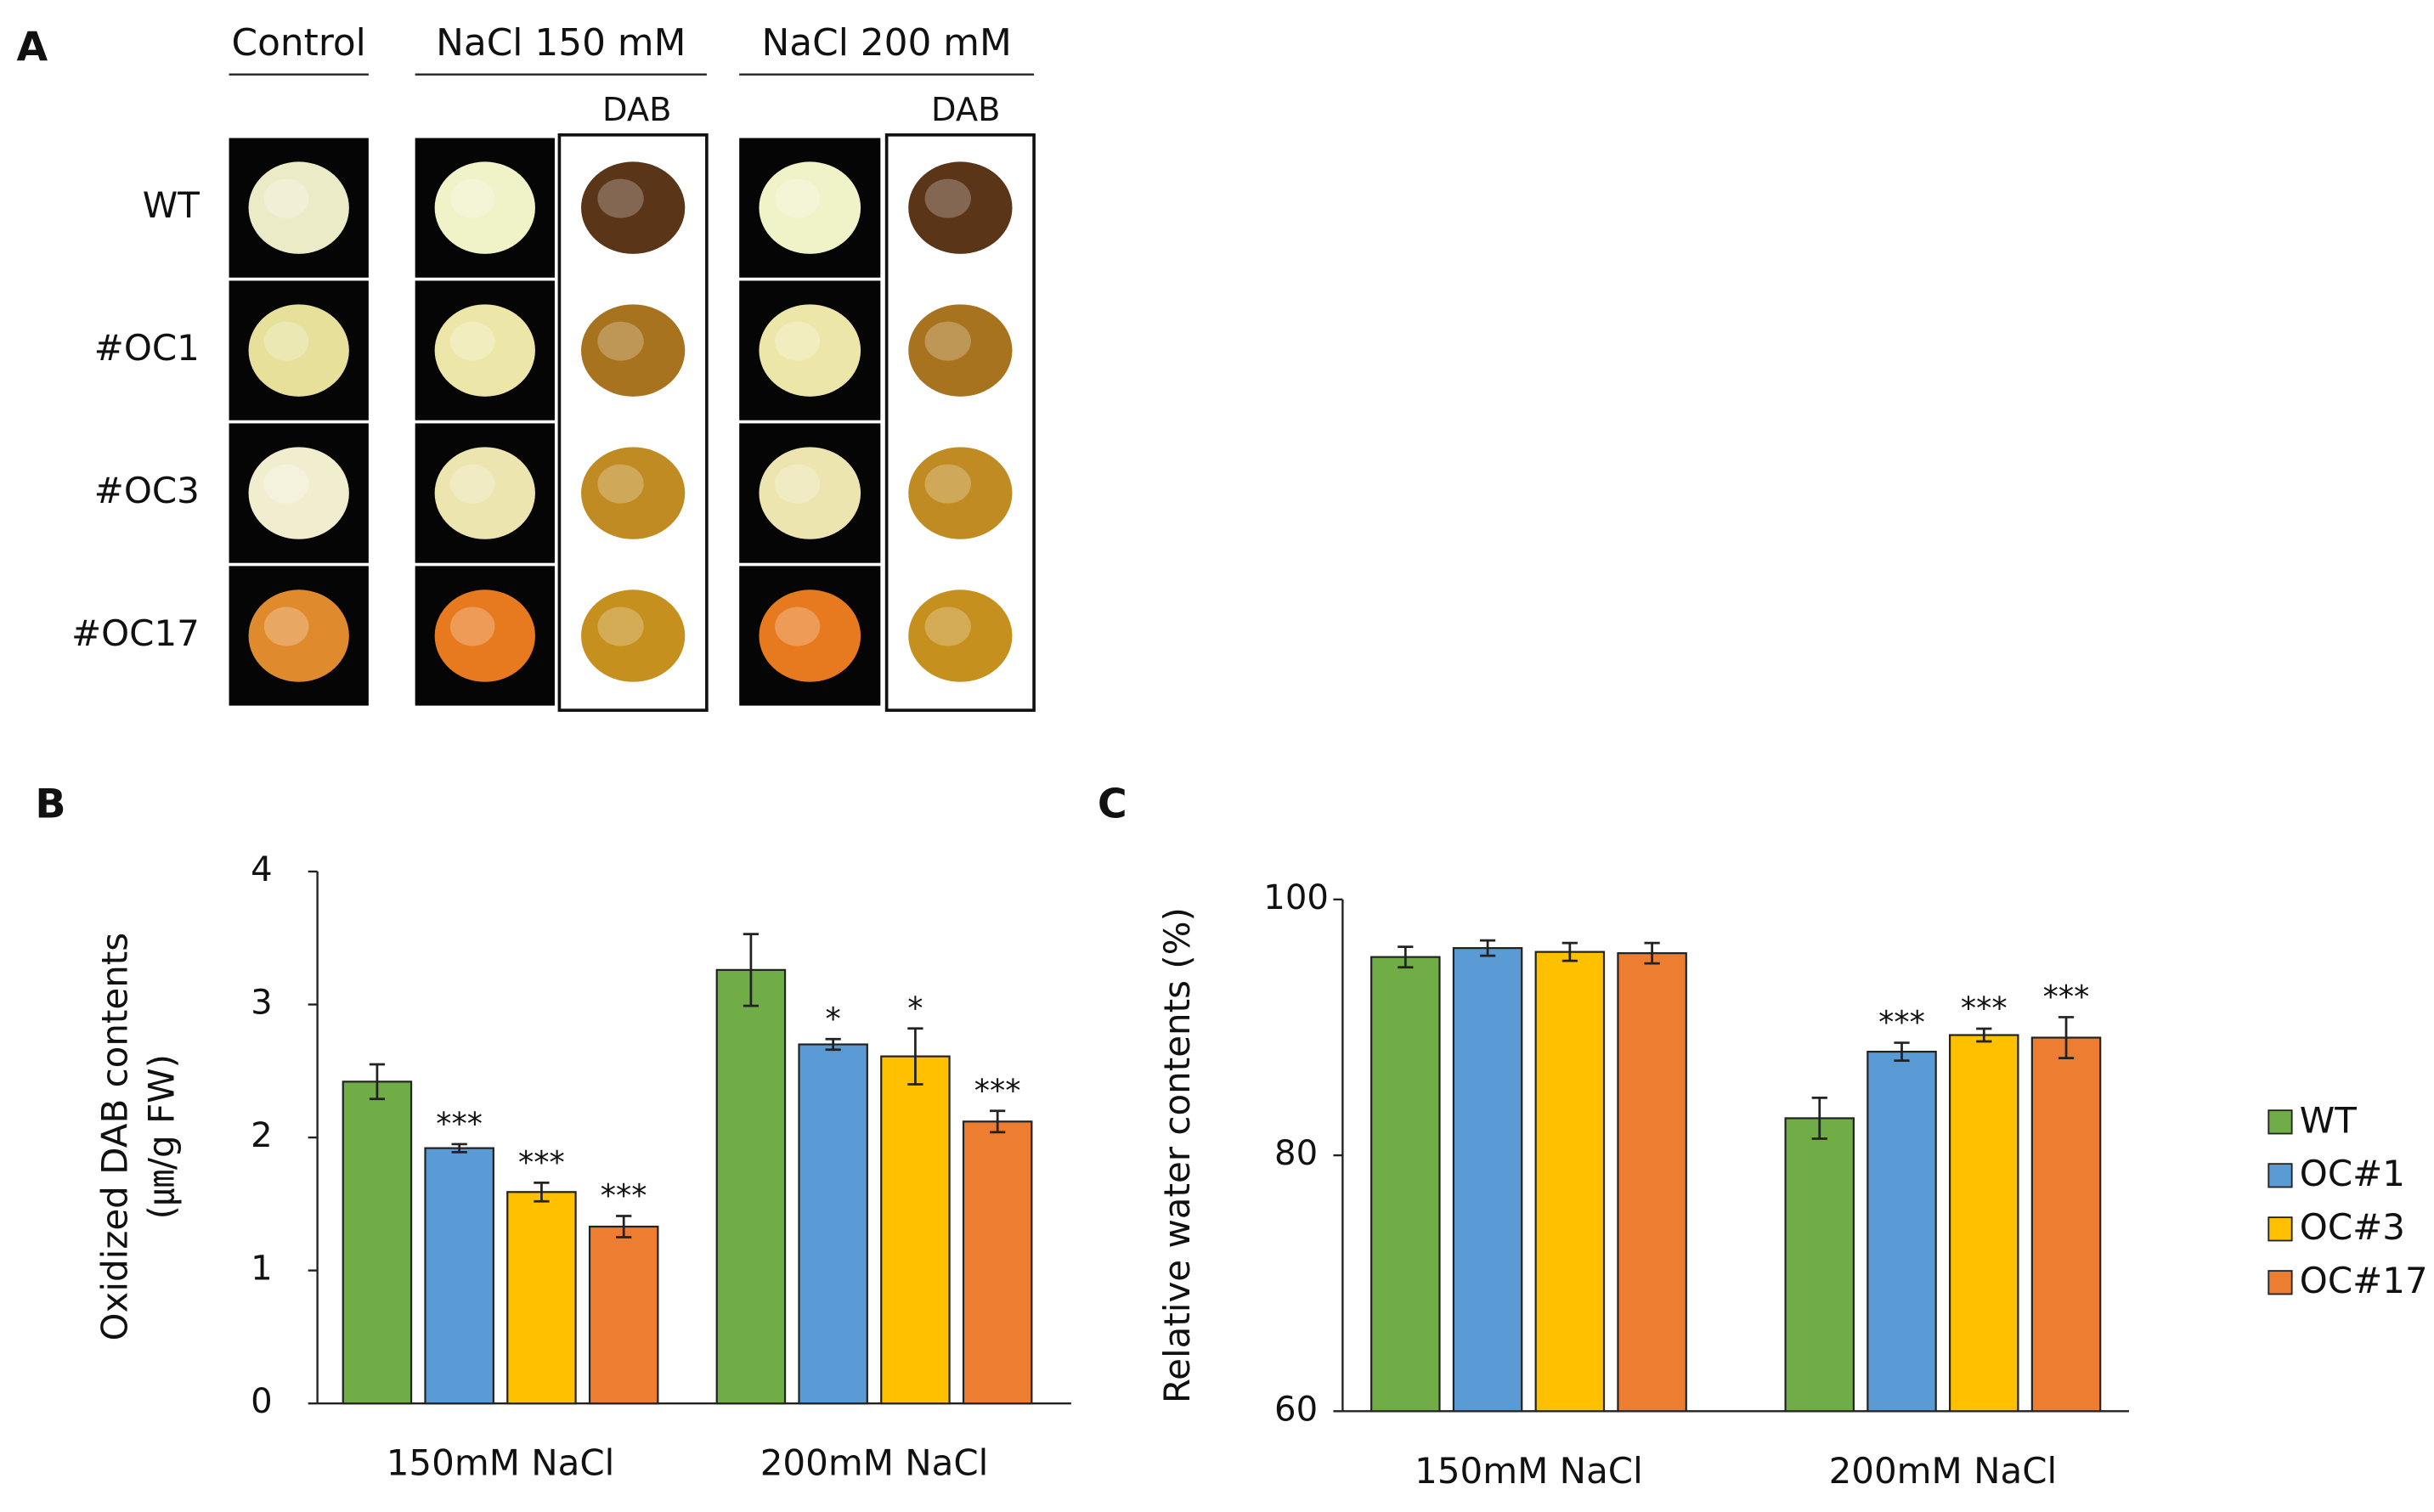 The width and height of the screenshot is (2434, 1512). What do you see at coordinates (262, 1003) in the screenshot?
I see `y-tick-label: 3` at bounding box center [262, 1003].